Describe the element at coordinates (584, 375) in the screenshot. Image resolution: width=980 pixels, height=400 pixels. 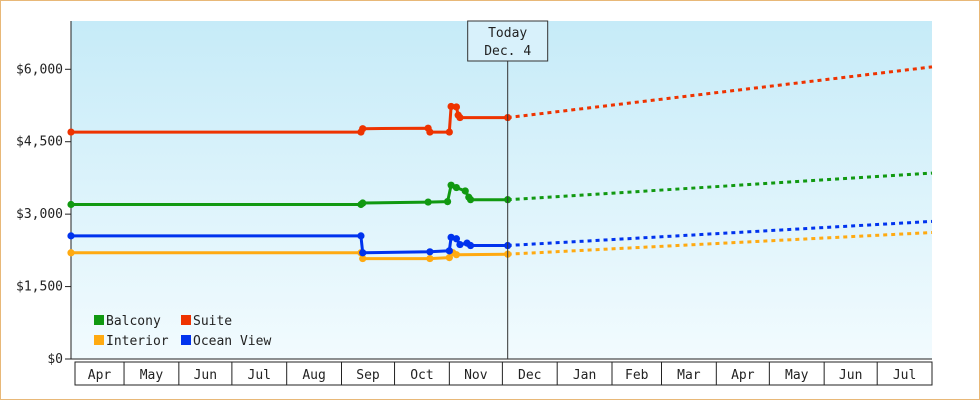
I see `x-tick-label: Jan` at that location.